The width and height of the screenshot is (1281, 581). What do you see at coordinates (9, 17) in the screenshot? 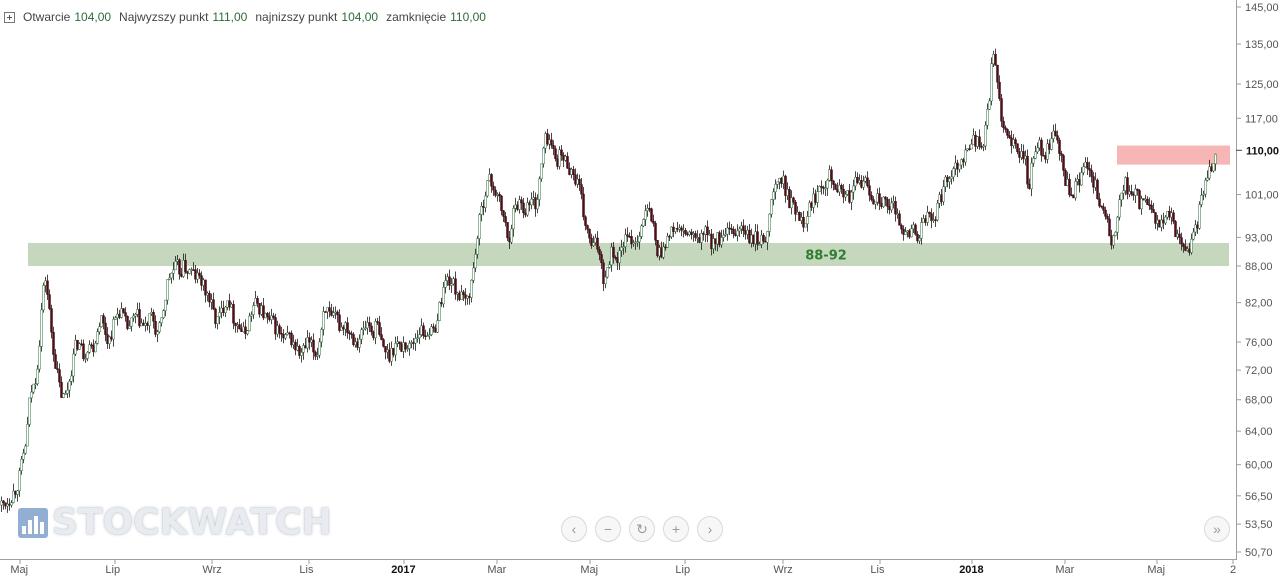
I see `expand-icon` at bounding box center [9, 17].